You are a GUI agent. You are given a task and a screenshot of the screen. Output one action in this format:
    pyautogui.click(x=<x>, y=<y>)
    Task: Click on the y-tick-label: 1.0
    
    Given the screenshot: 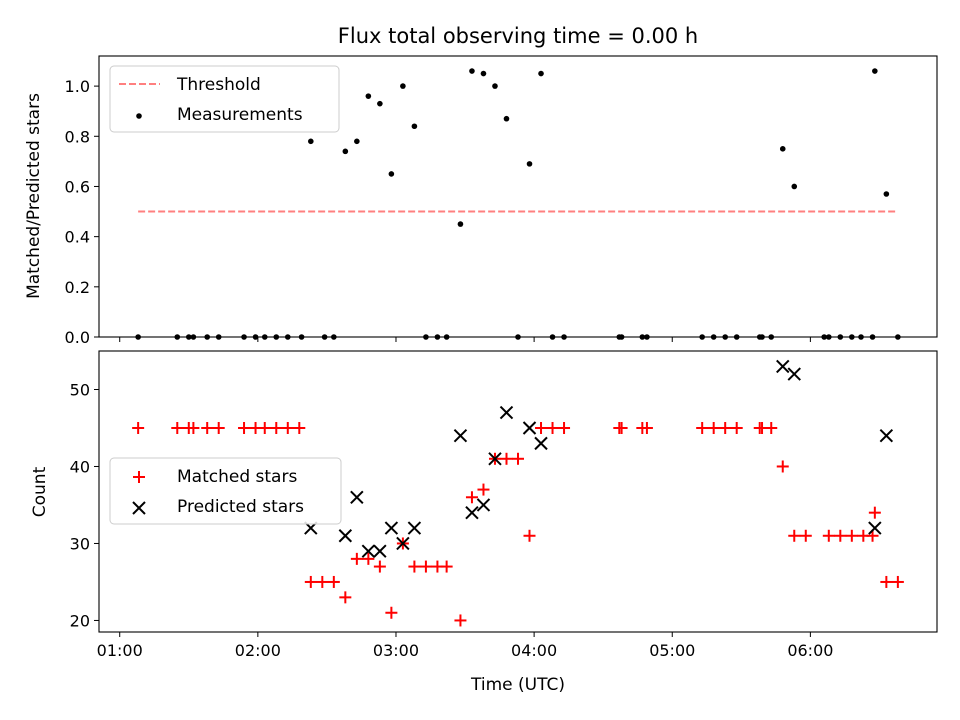 What is the action you would take?
    pyautogui.click(x=77, y=86)
    